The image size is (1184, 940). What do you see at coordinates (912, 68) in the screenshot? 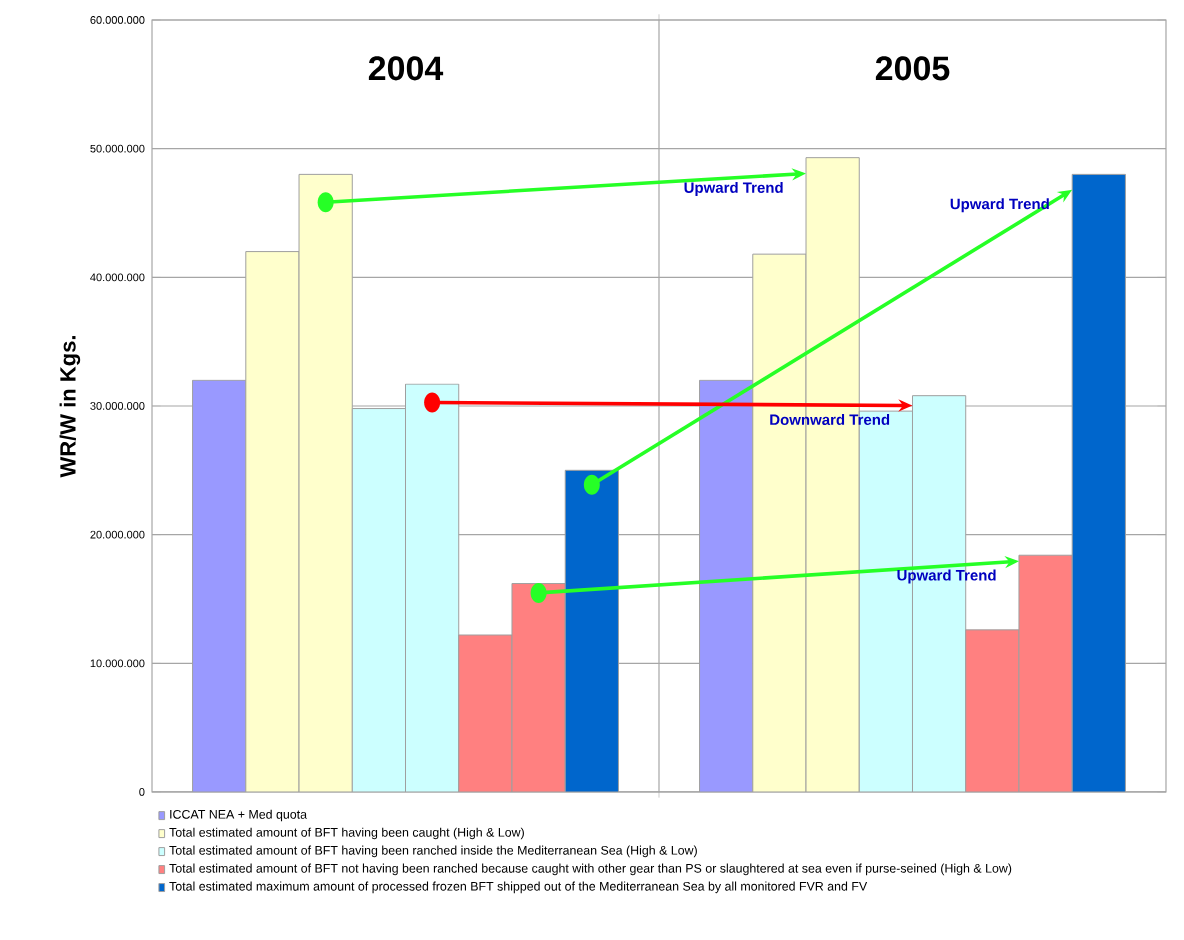
I see `x-tick-label: 2005` at bounding box center [912, 68].